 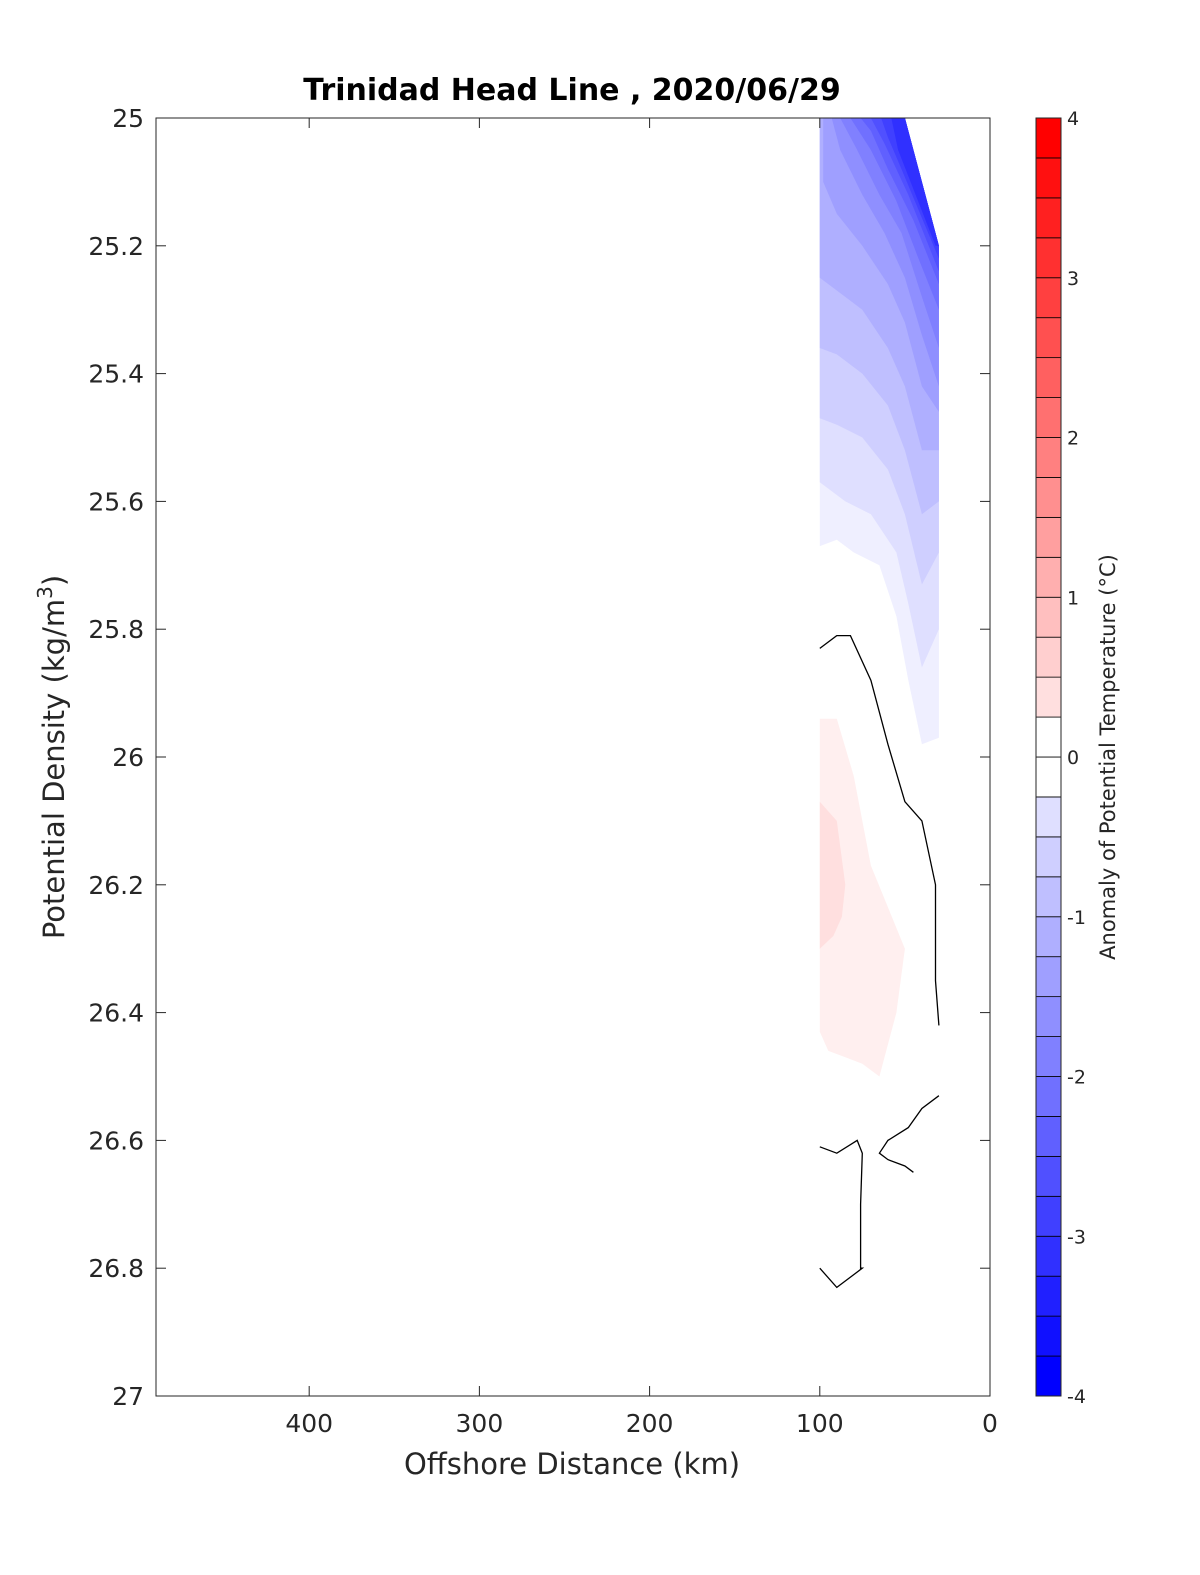 I want to click on colorbar-tick-label: -1, so click(x=1076, y=918).